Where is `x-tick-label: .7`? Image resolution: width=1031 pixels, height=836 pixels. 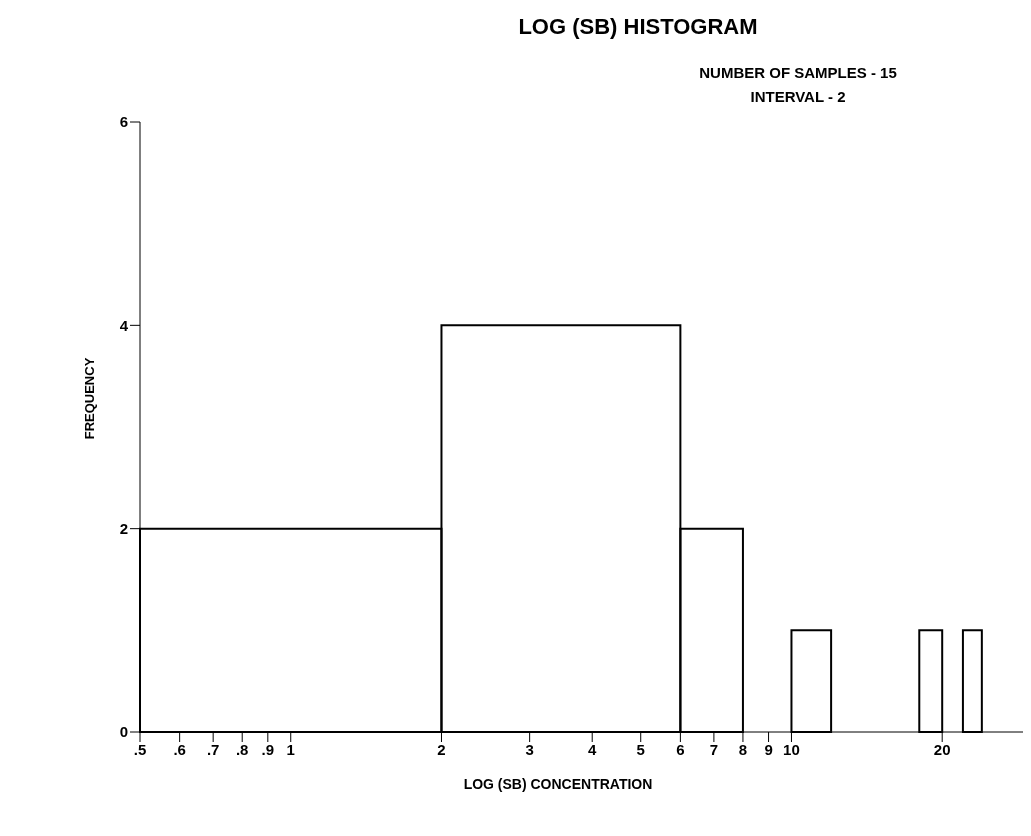
x-tick-label: .7 is located at coordinates (213, 749).